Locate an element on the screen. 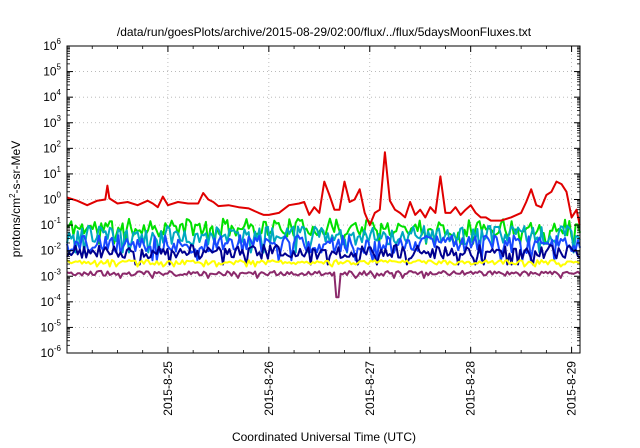 The image size is (640, 448). x-tick-label: 2015-8-25 is located at coordinates (168, 388).